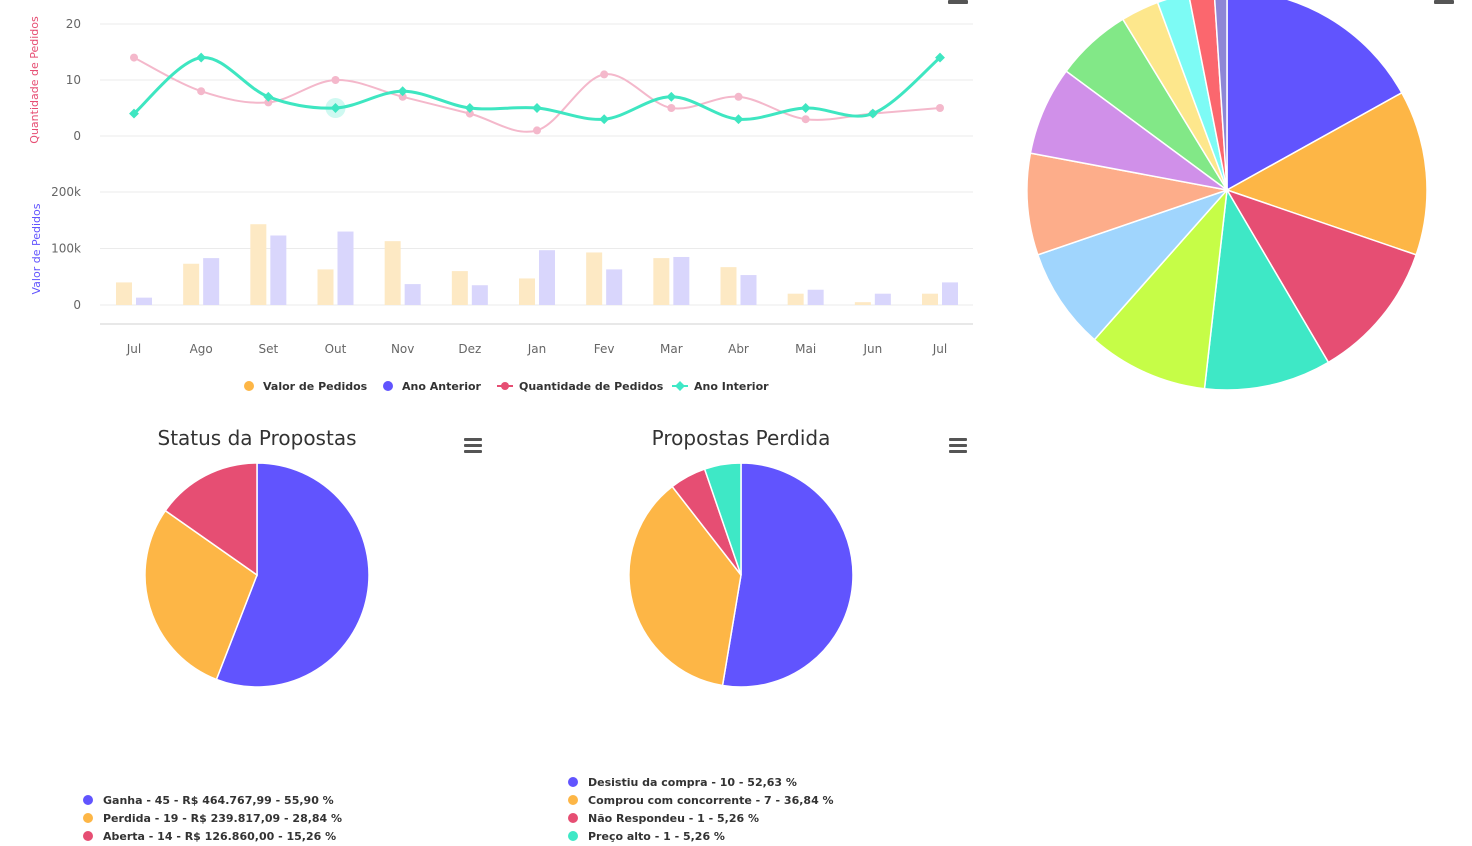 The width and height of the screenshot is (1472, 846). I want to click on y-tick-label: 10, so click(73, 80).